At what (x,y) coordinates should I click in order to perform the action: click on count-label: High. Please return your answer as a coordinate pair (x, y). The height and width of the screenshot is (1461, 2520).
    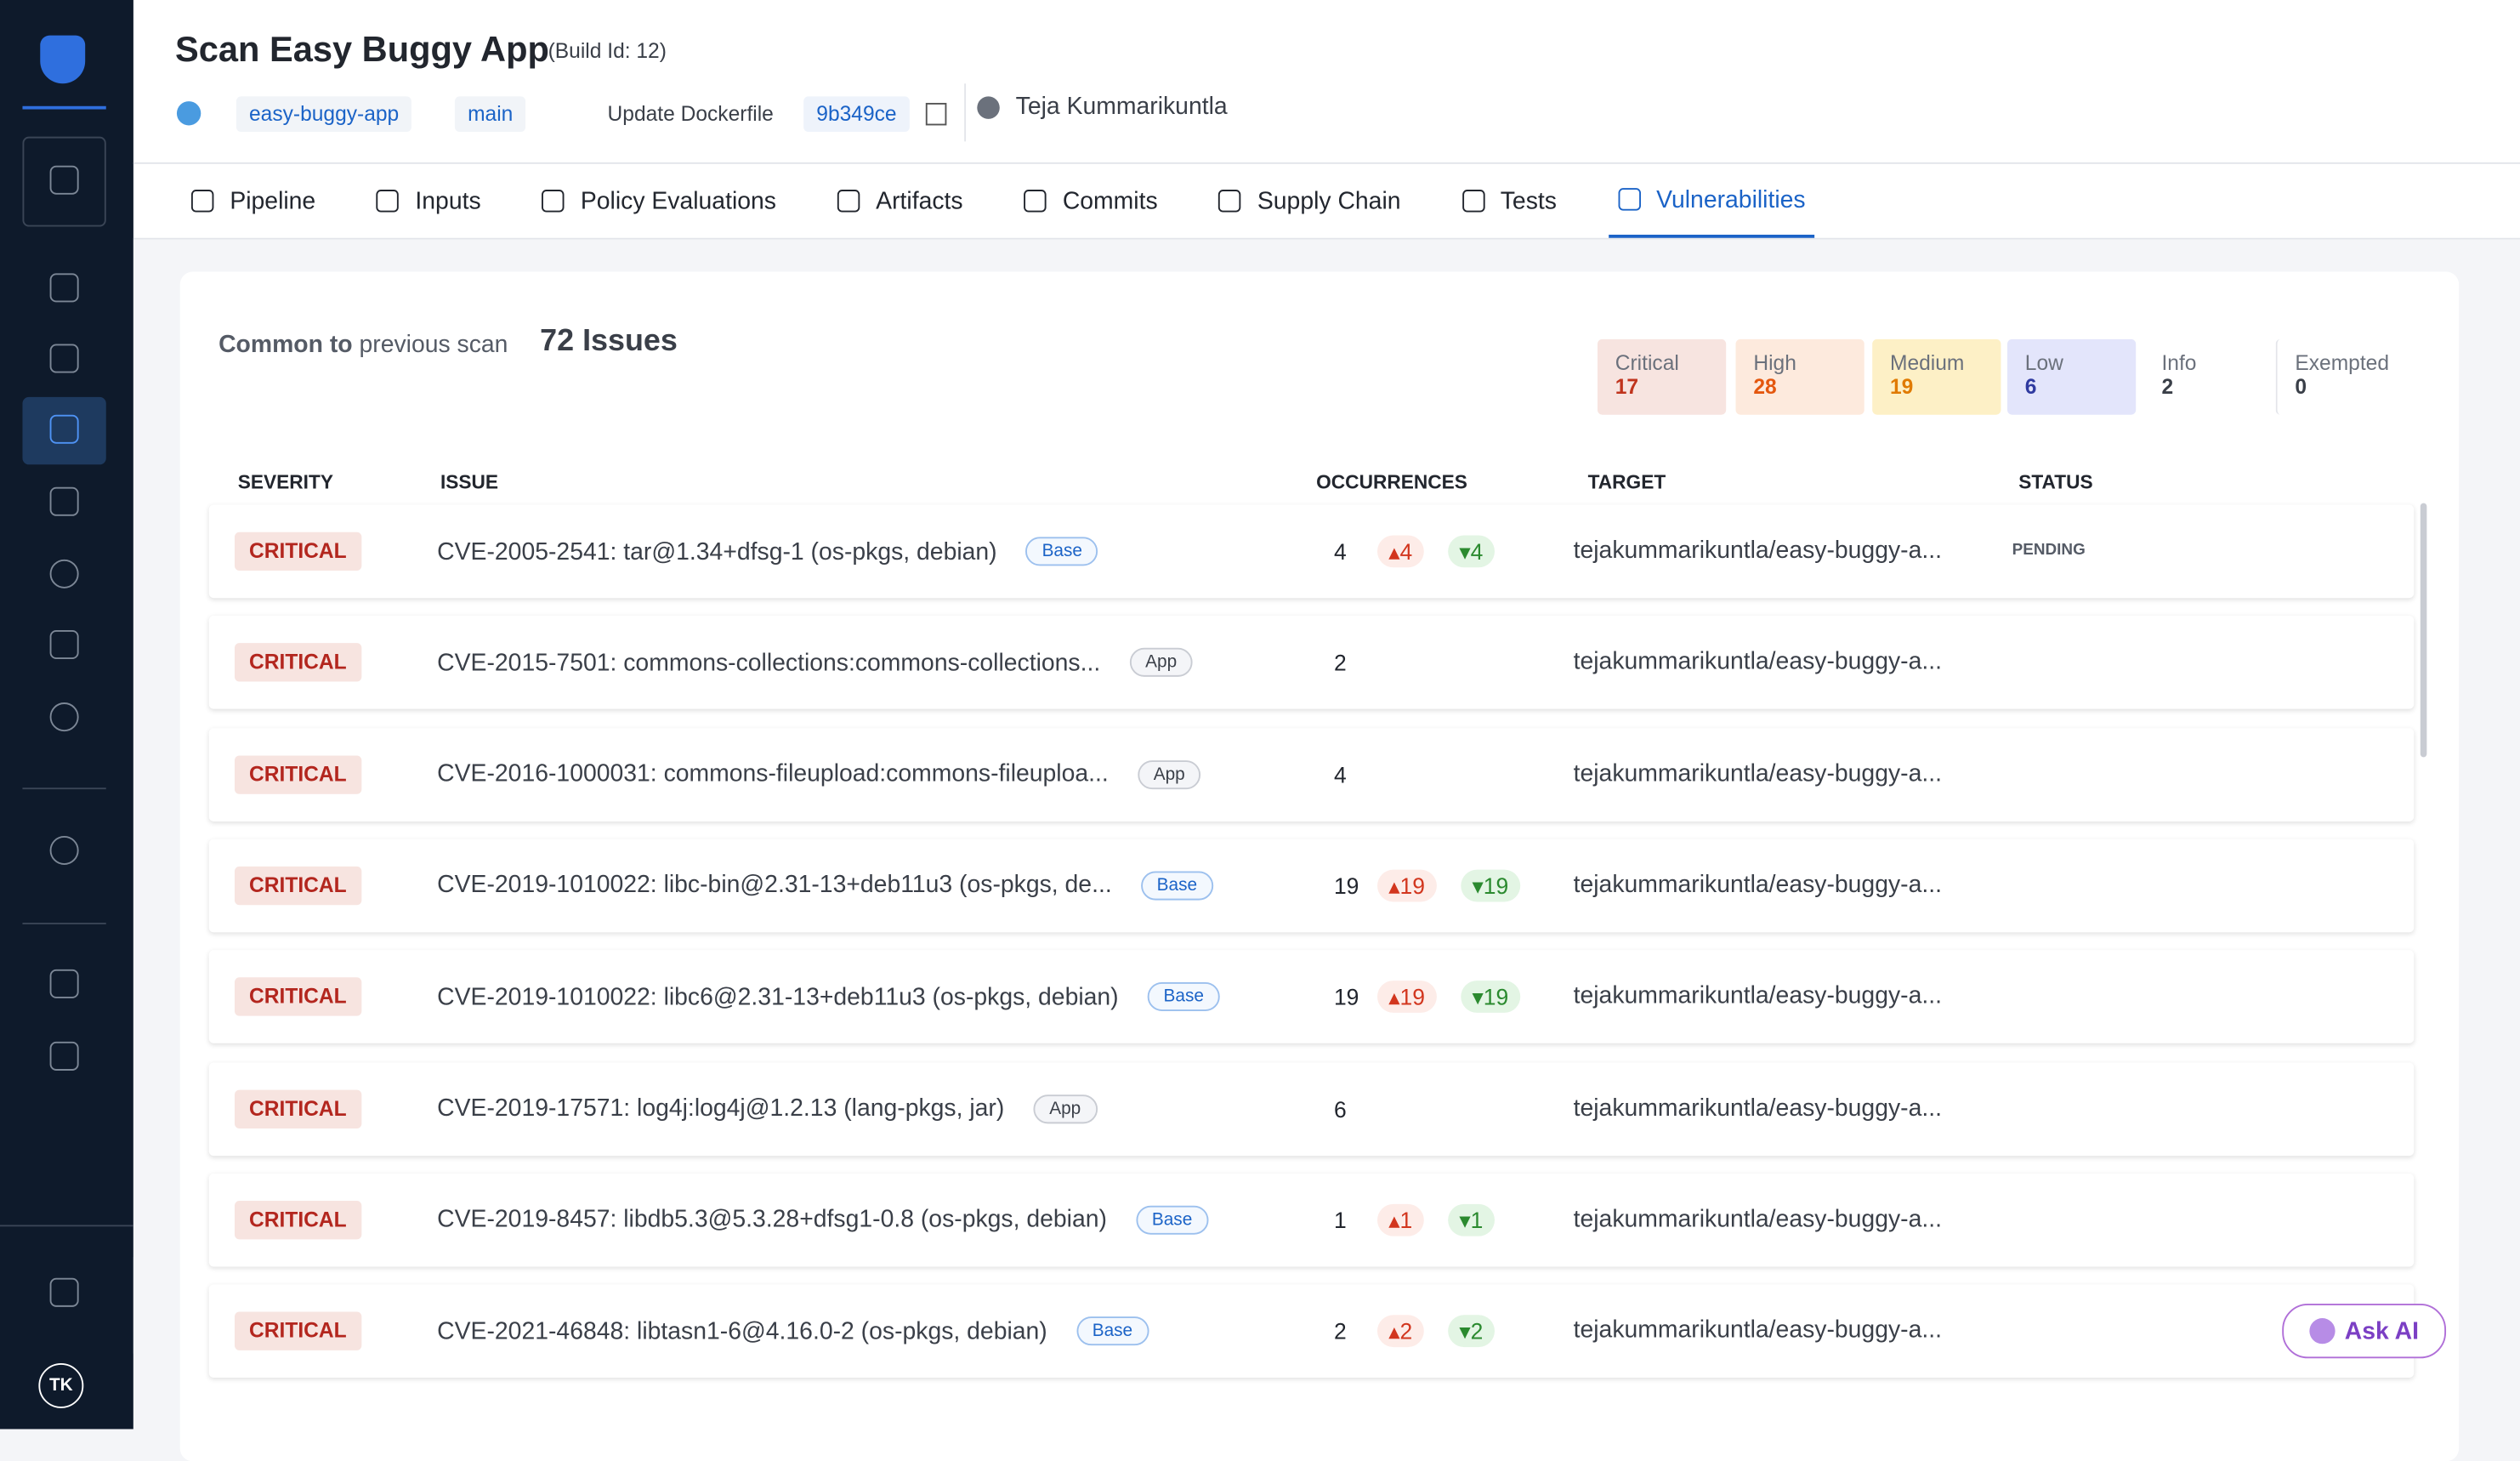
    Looking at the image, I should click on (1775, 362).